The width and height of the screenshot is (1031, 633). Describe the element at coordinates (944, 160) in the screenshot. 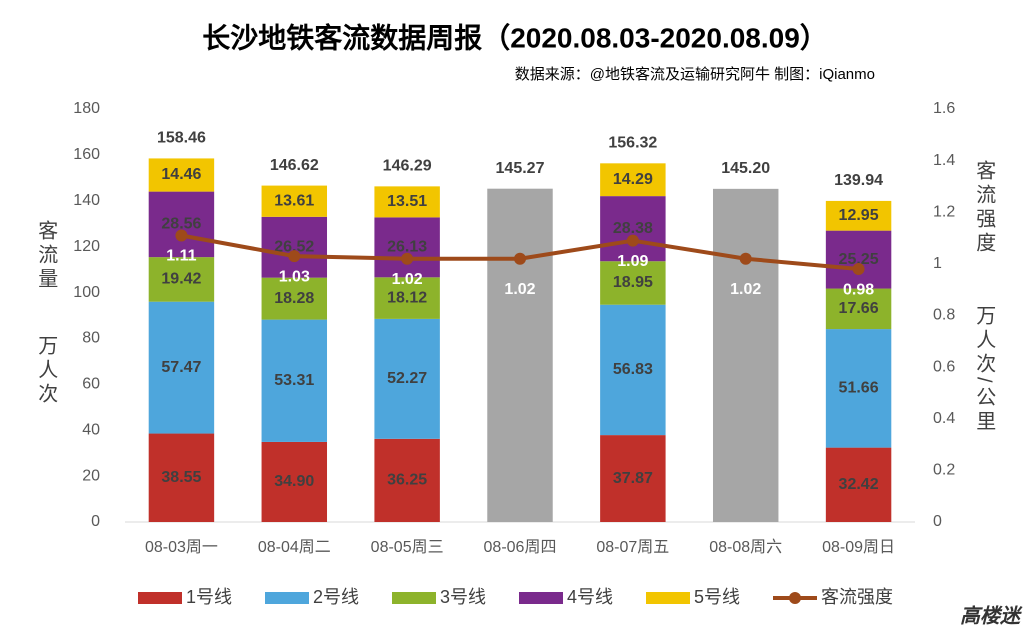

I see `y2-tick-label: 1.4` at that location.